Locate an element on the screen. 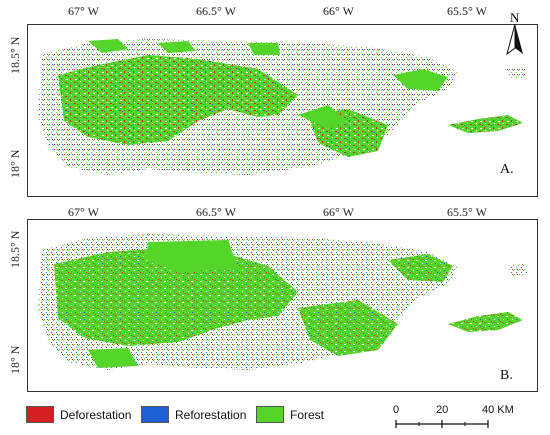 This screenshot has height=435, width=550. legend-item-deforestation: Deforestation is located at coordinates (78, 414).